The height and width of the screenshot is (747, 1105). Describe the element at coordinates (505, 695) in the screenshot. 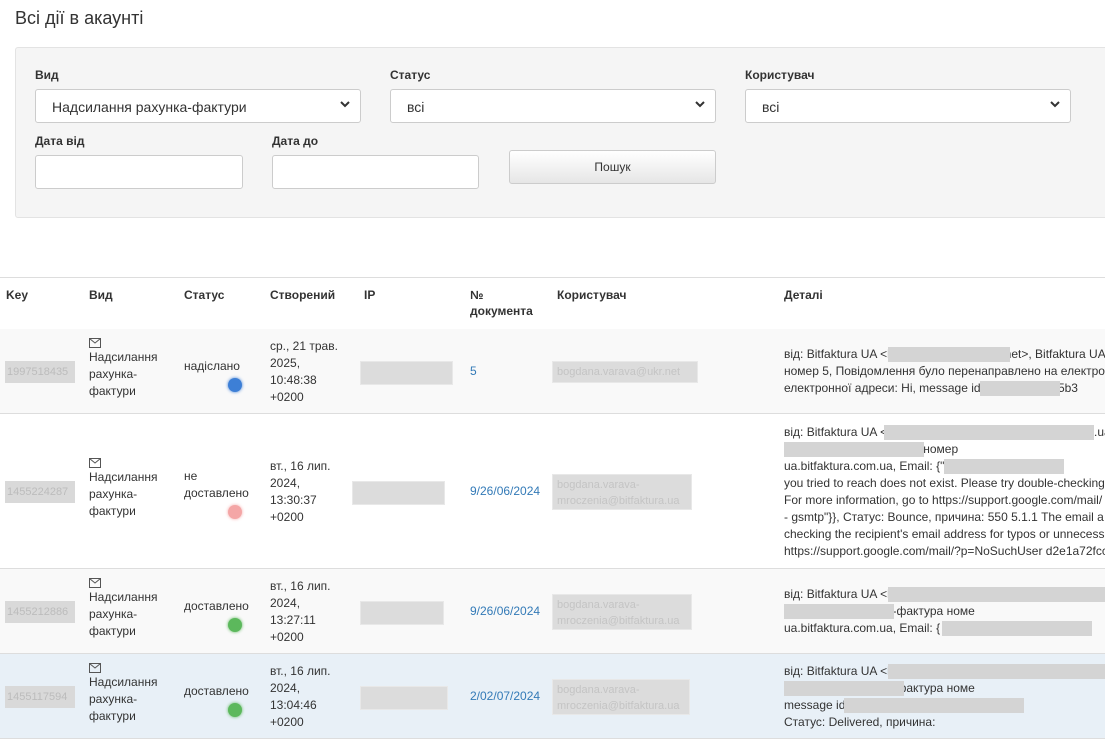

I see `row-doc-link: 2/02/07/2024` at that location.